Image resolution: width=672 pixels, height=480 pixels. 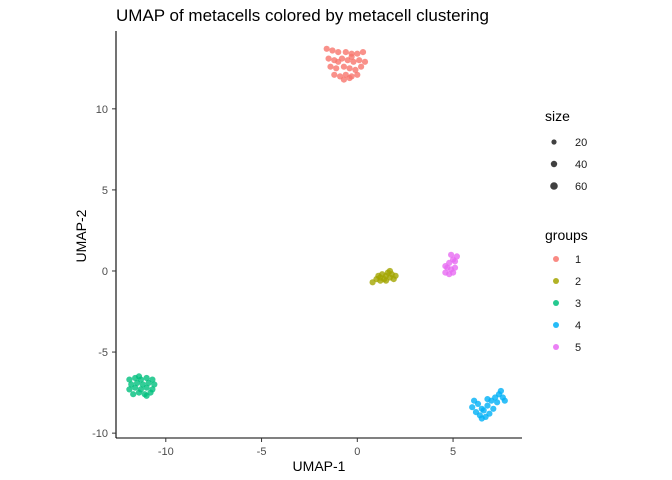 I want to click on size-legend-label: 60, so click(x=581, y=187).